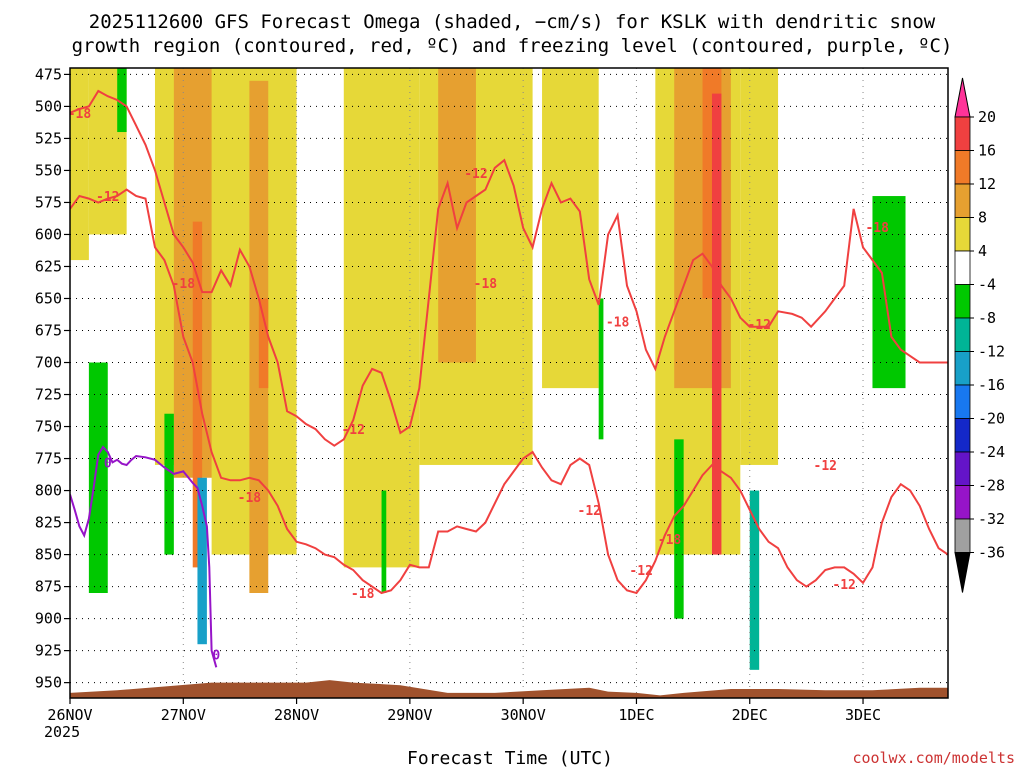  Describe the element at coordinates (62, 732) in the screenshot. I see `x-axis-year: 2025` at that location.